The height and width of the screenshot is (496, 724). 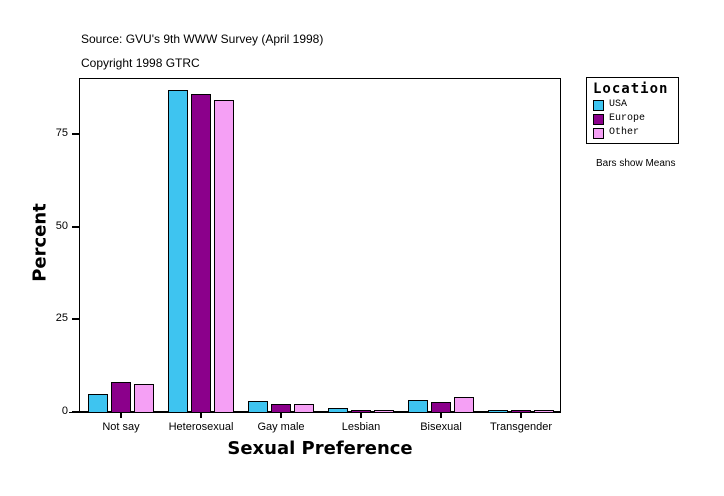 What do you see at coordinates (315, 412) in the screenshot?
I see `x-axis` at bounding box center [315, 412].